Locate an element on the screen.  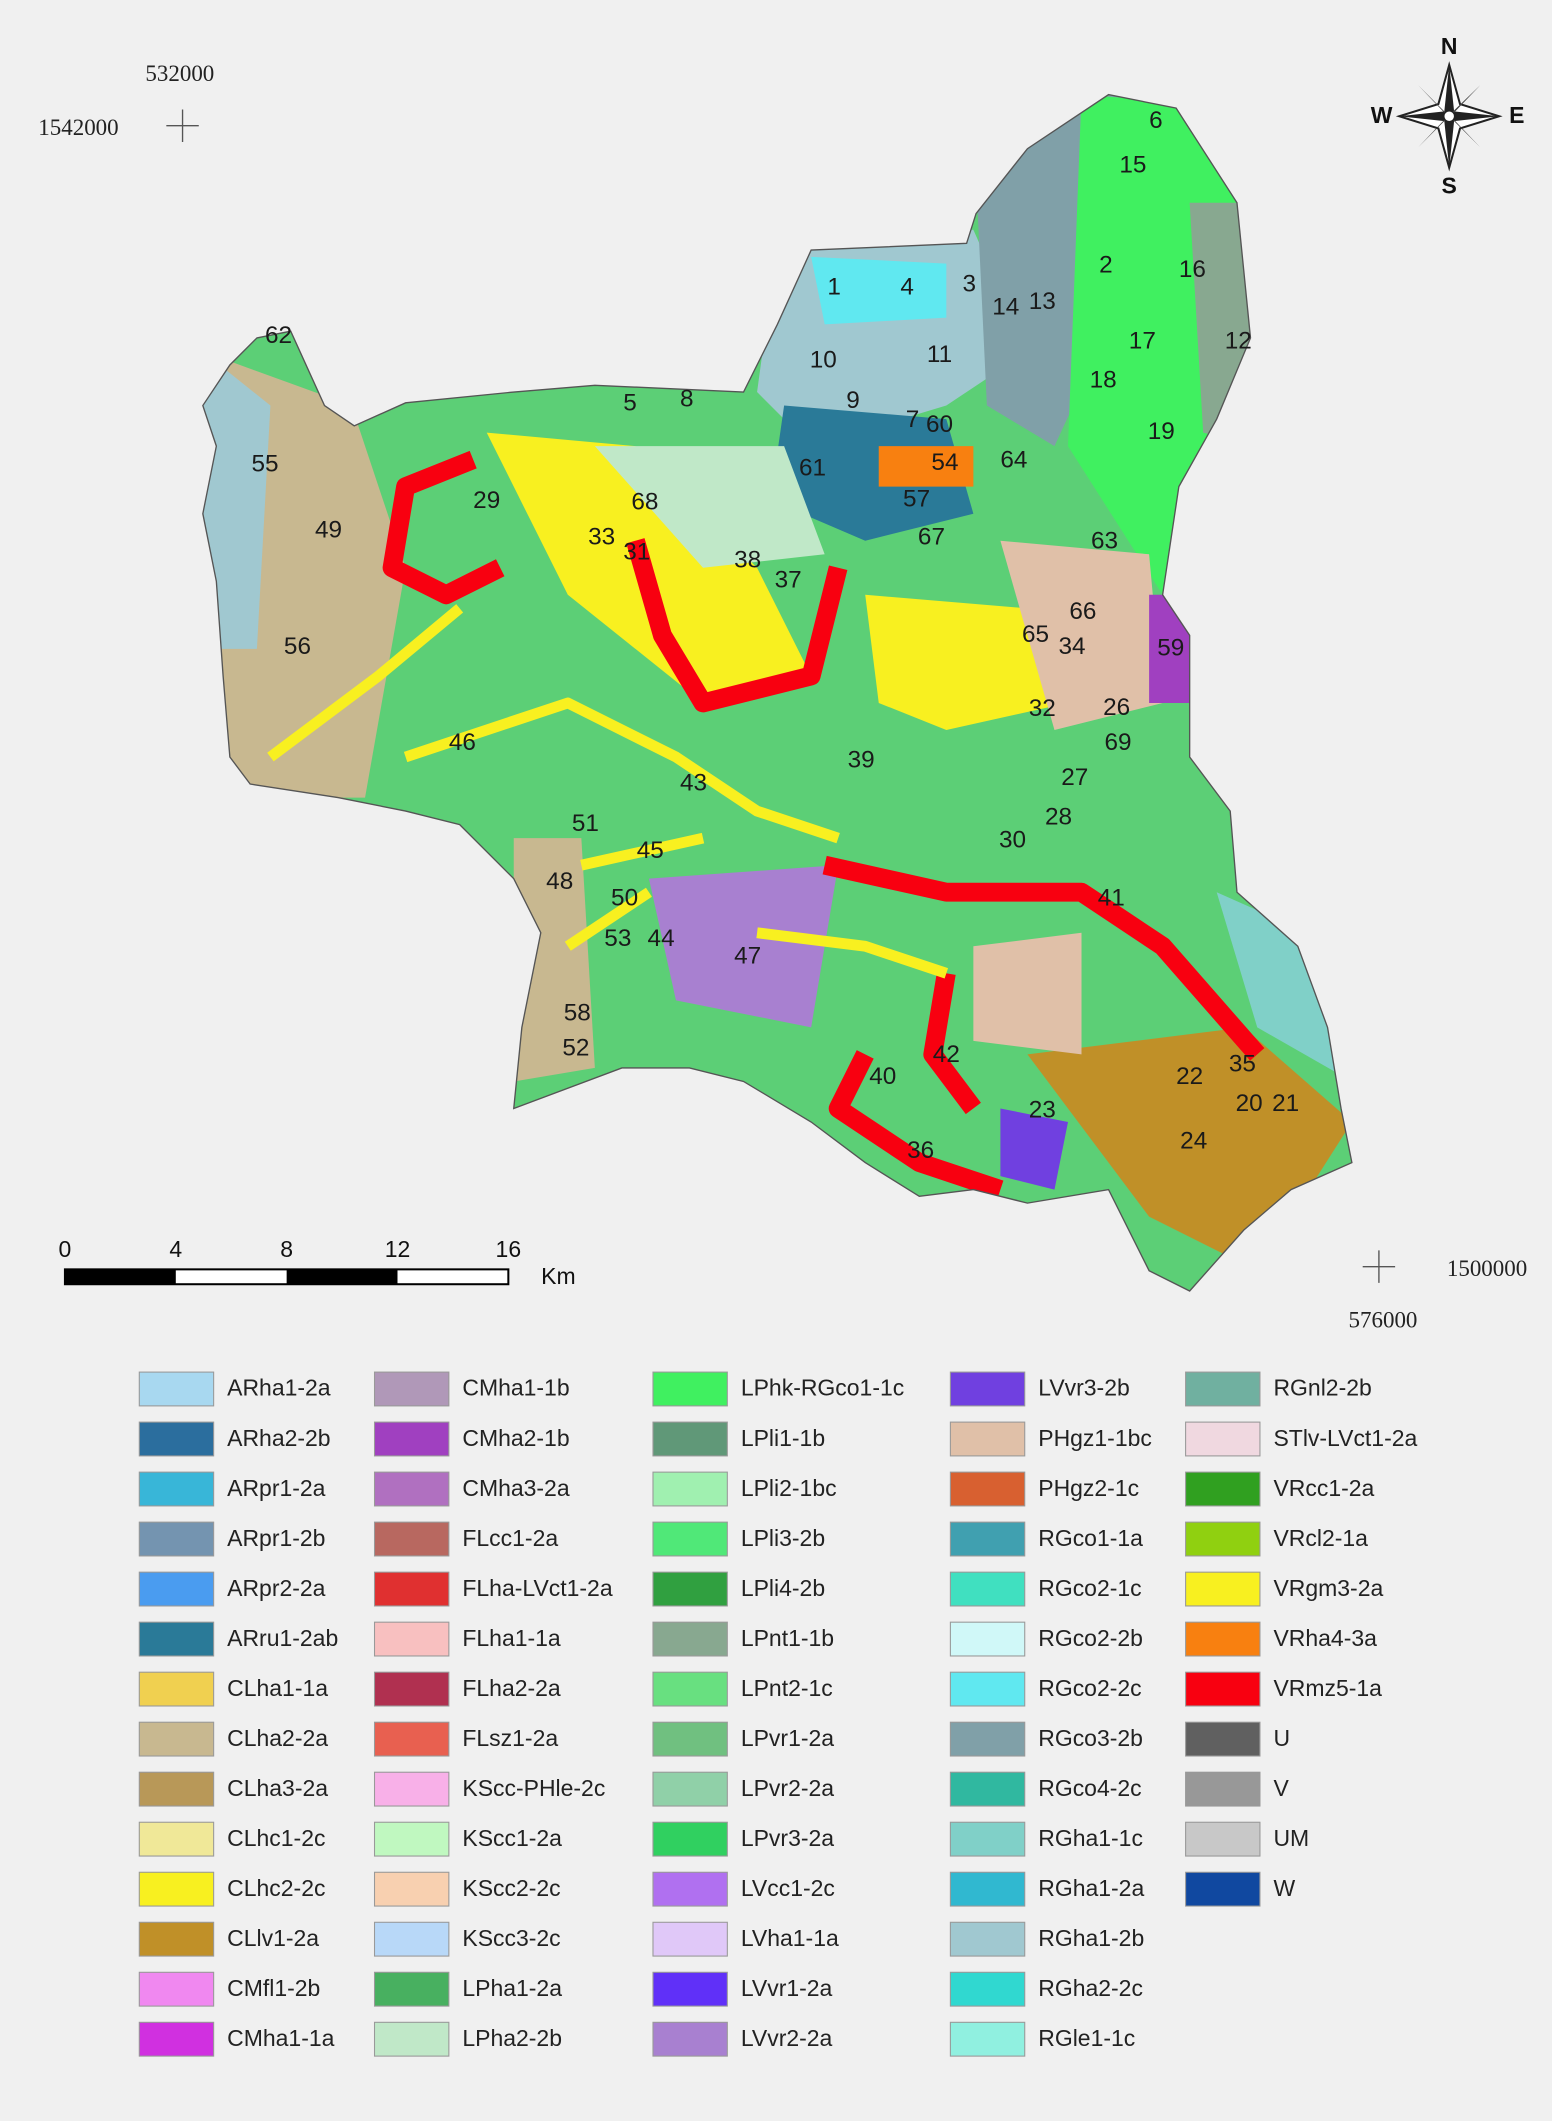
region-label: 15 is located at coordinates (1132, 165).